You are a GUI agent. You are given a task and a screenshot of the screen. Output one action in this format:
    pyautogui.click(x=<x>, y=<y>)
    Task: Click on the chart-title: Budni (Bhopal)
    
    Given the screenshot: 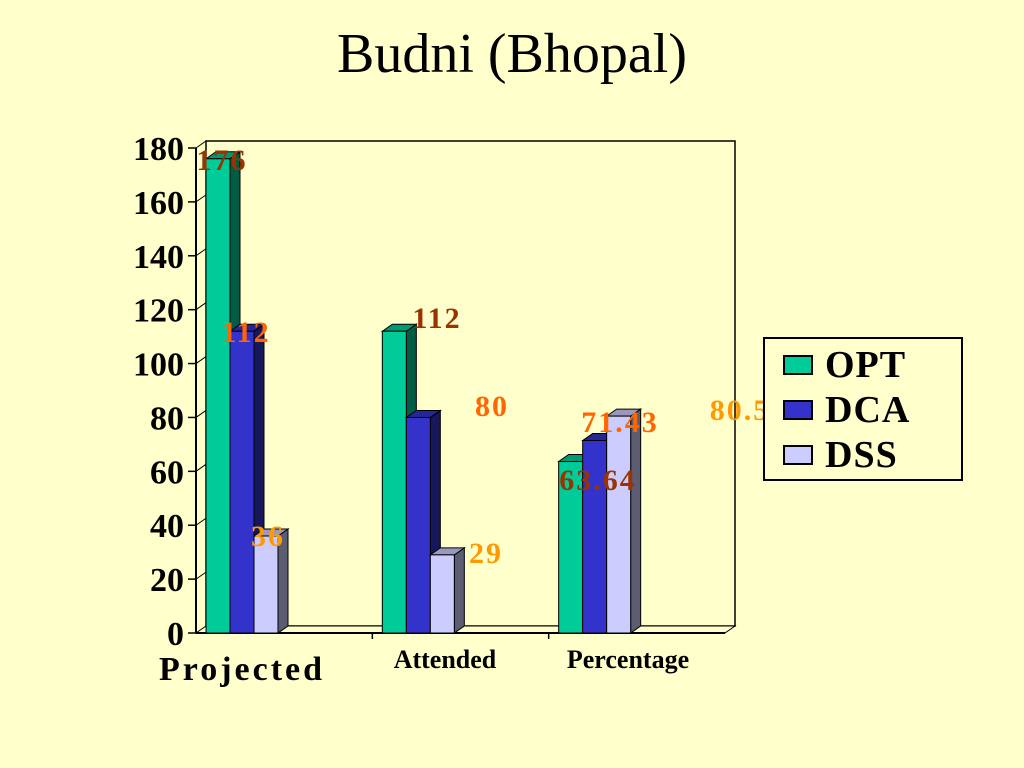 What is the action you would take?
    pyautogui.click(x=512, y=54)
    